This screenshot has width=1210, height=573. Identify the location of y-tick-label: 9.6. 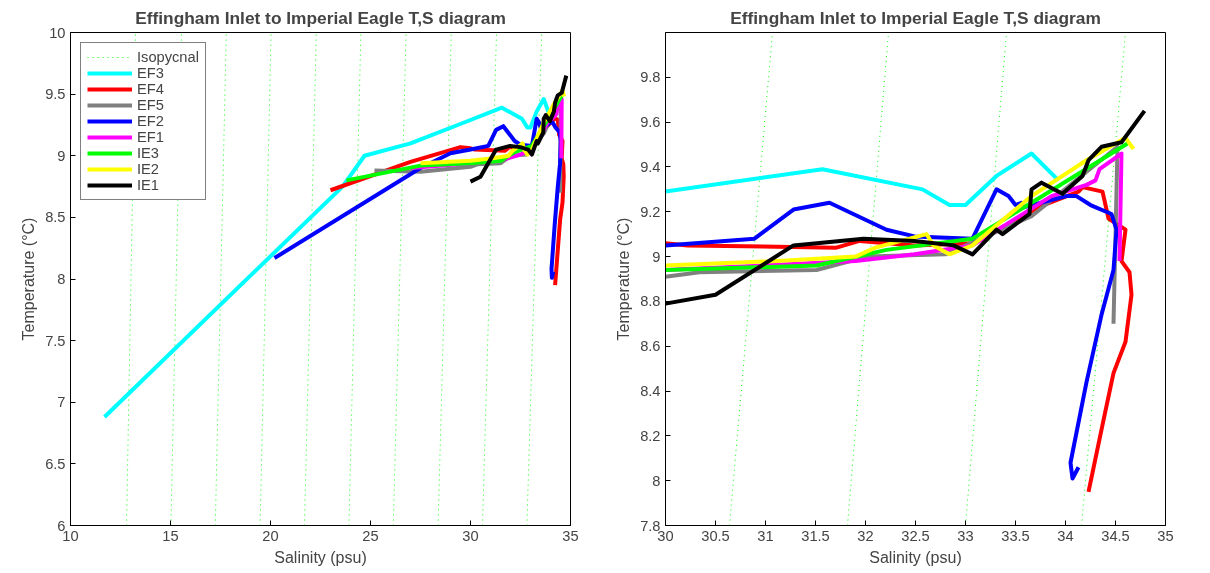
(650, 122).